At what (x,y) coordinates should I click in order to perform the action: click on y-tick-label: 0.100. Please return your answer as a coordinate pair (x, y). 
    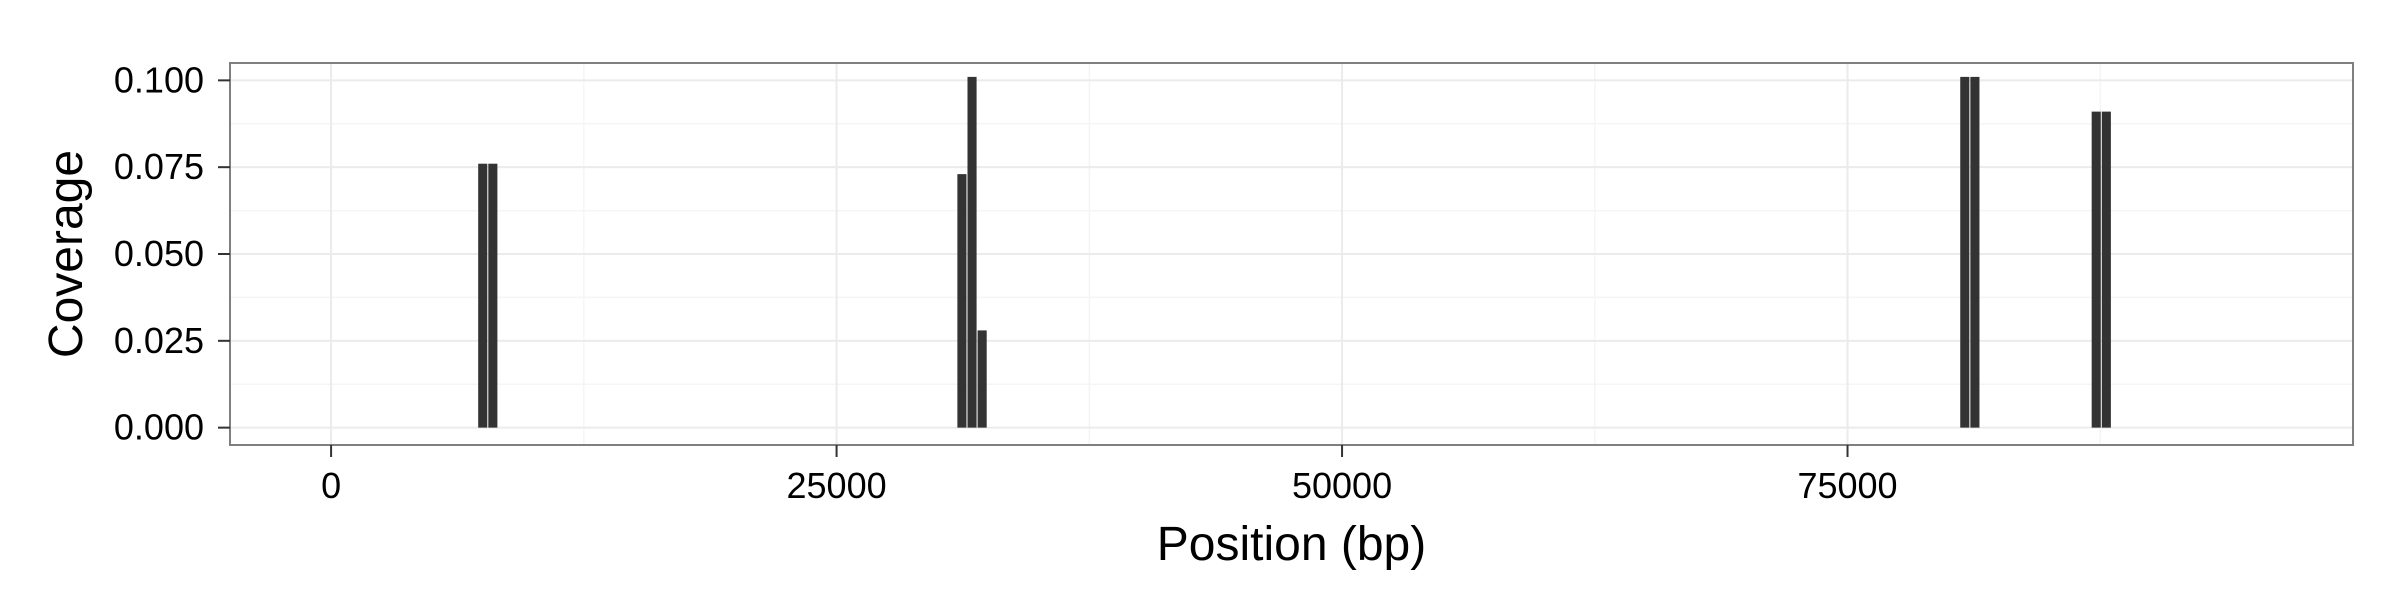
    Looking at the image, I should click on (159, 79).